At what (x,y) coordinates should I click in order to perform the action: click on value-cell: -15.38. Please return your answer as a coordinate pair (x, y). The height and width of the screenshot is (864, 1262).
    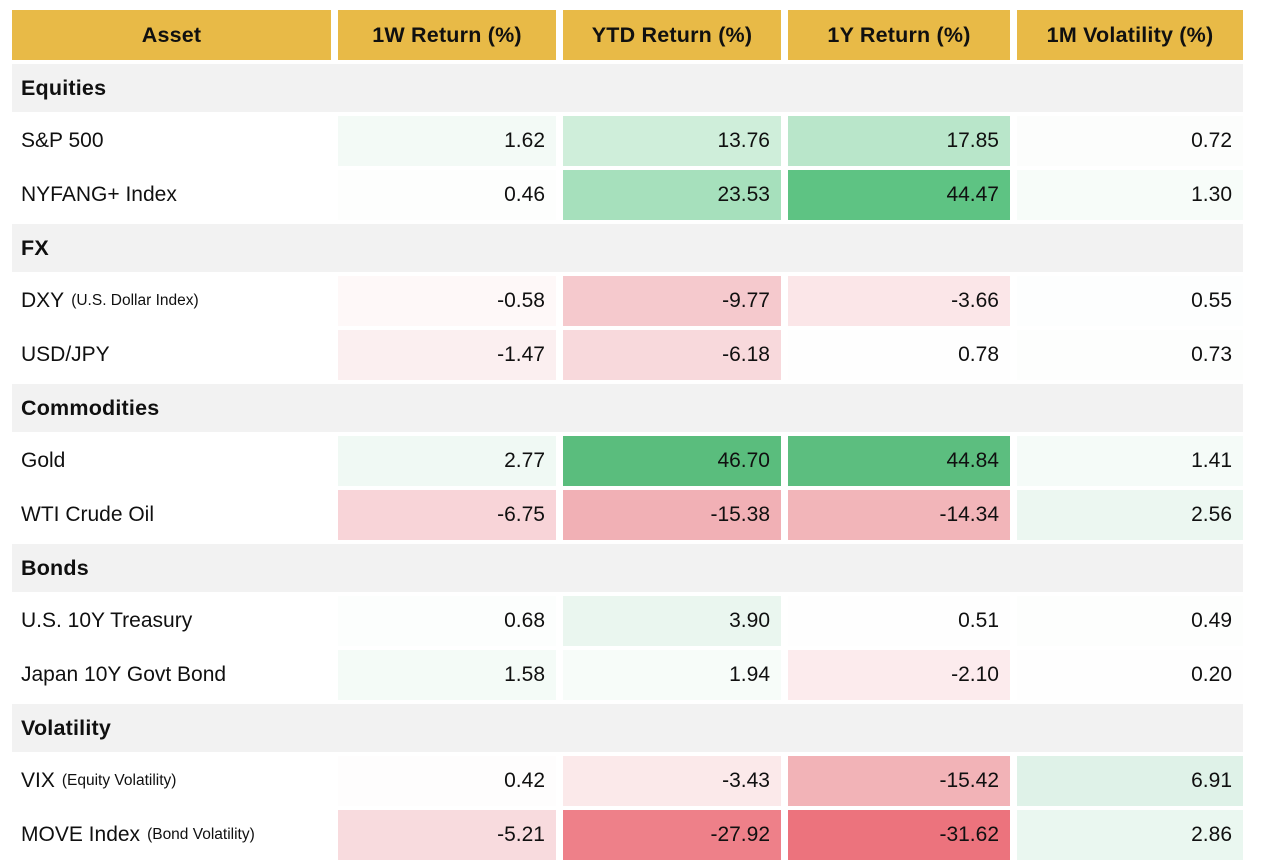
    Looking at the image, I should click on (672, 515).